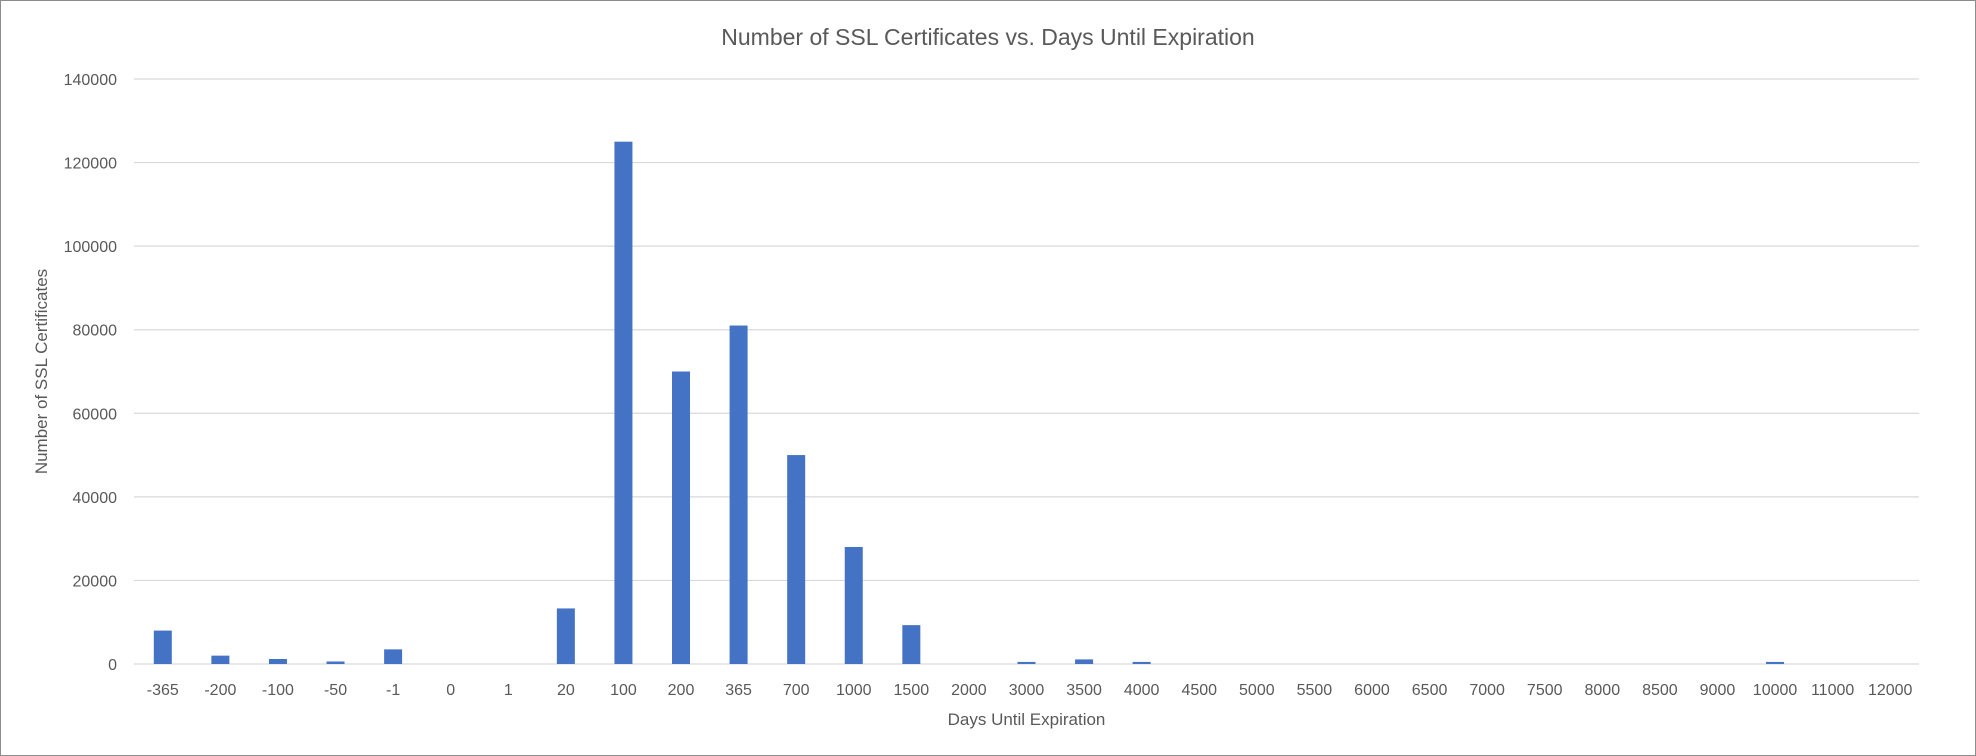  What do you see at coordinates (278, 690) in the screenshot?
I see `x-tick-label: -100` at bounding box center [278, 690].